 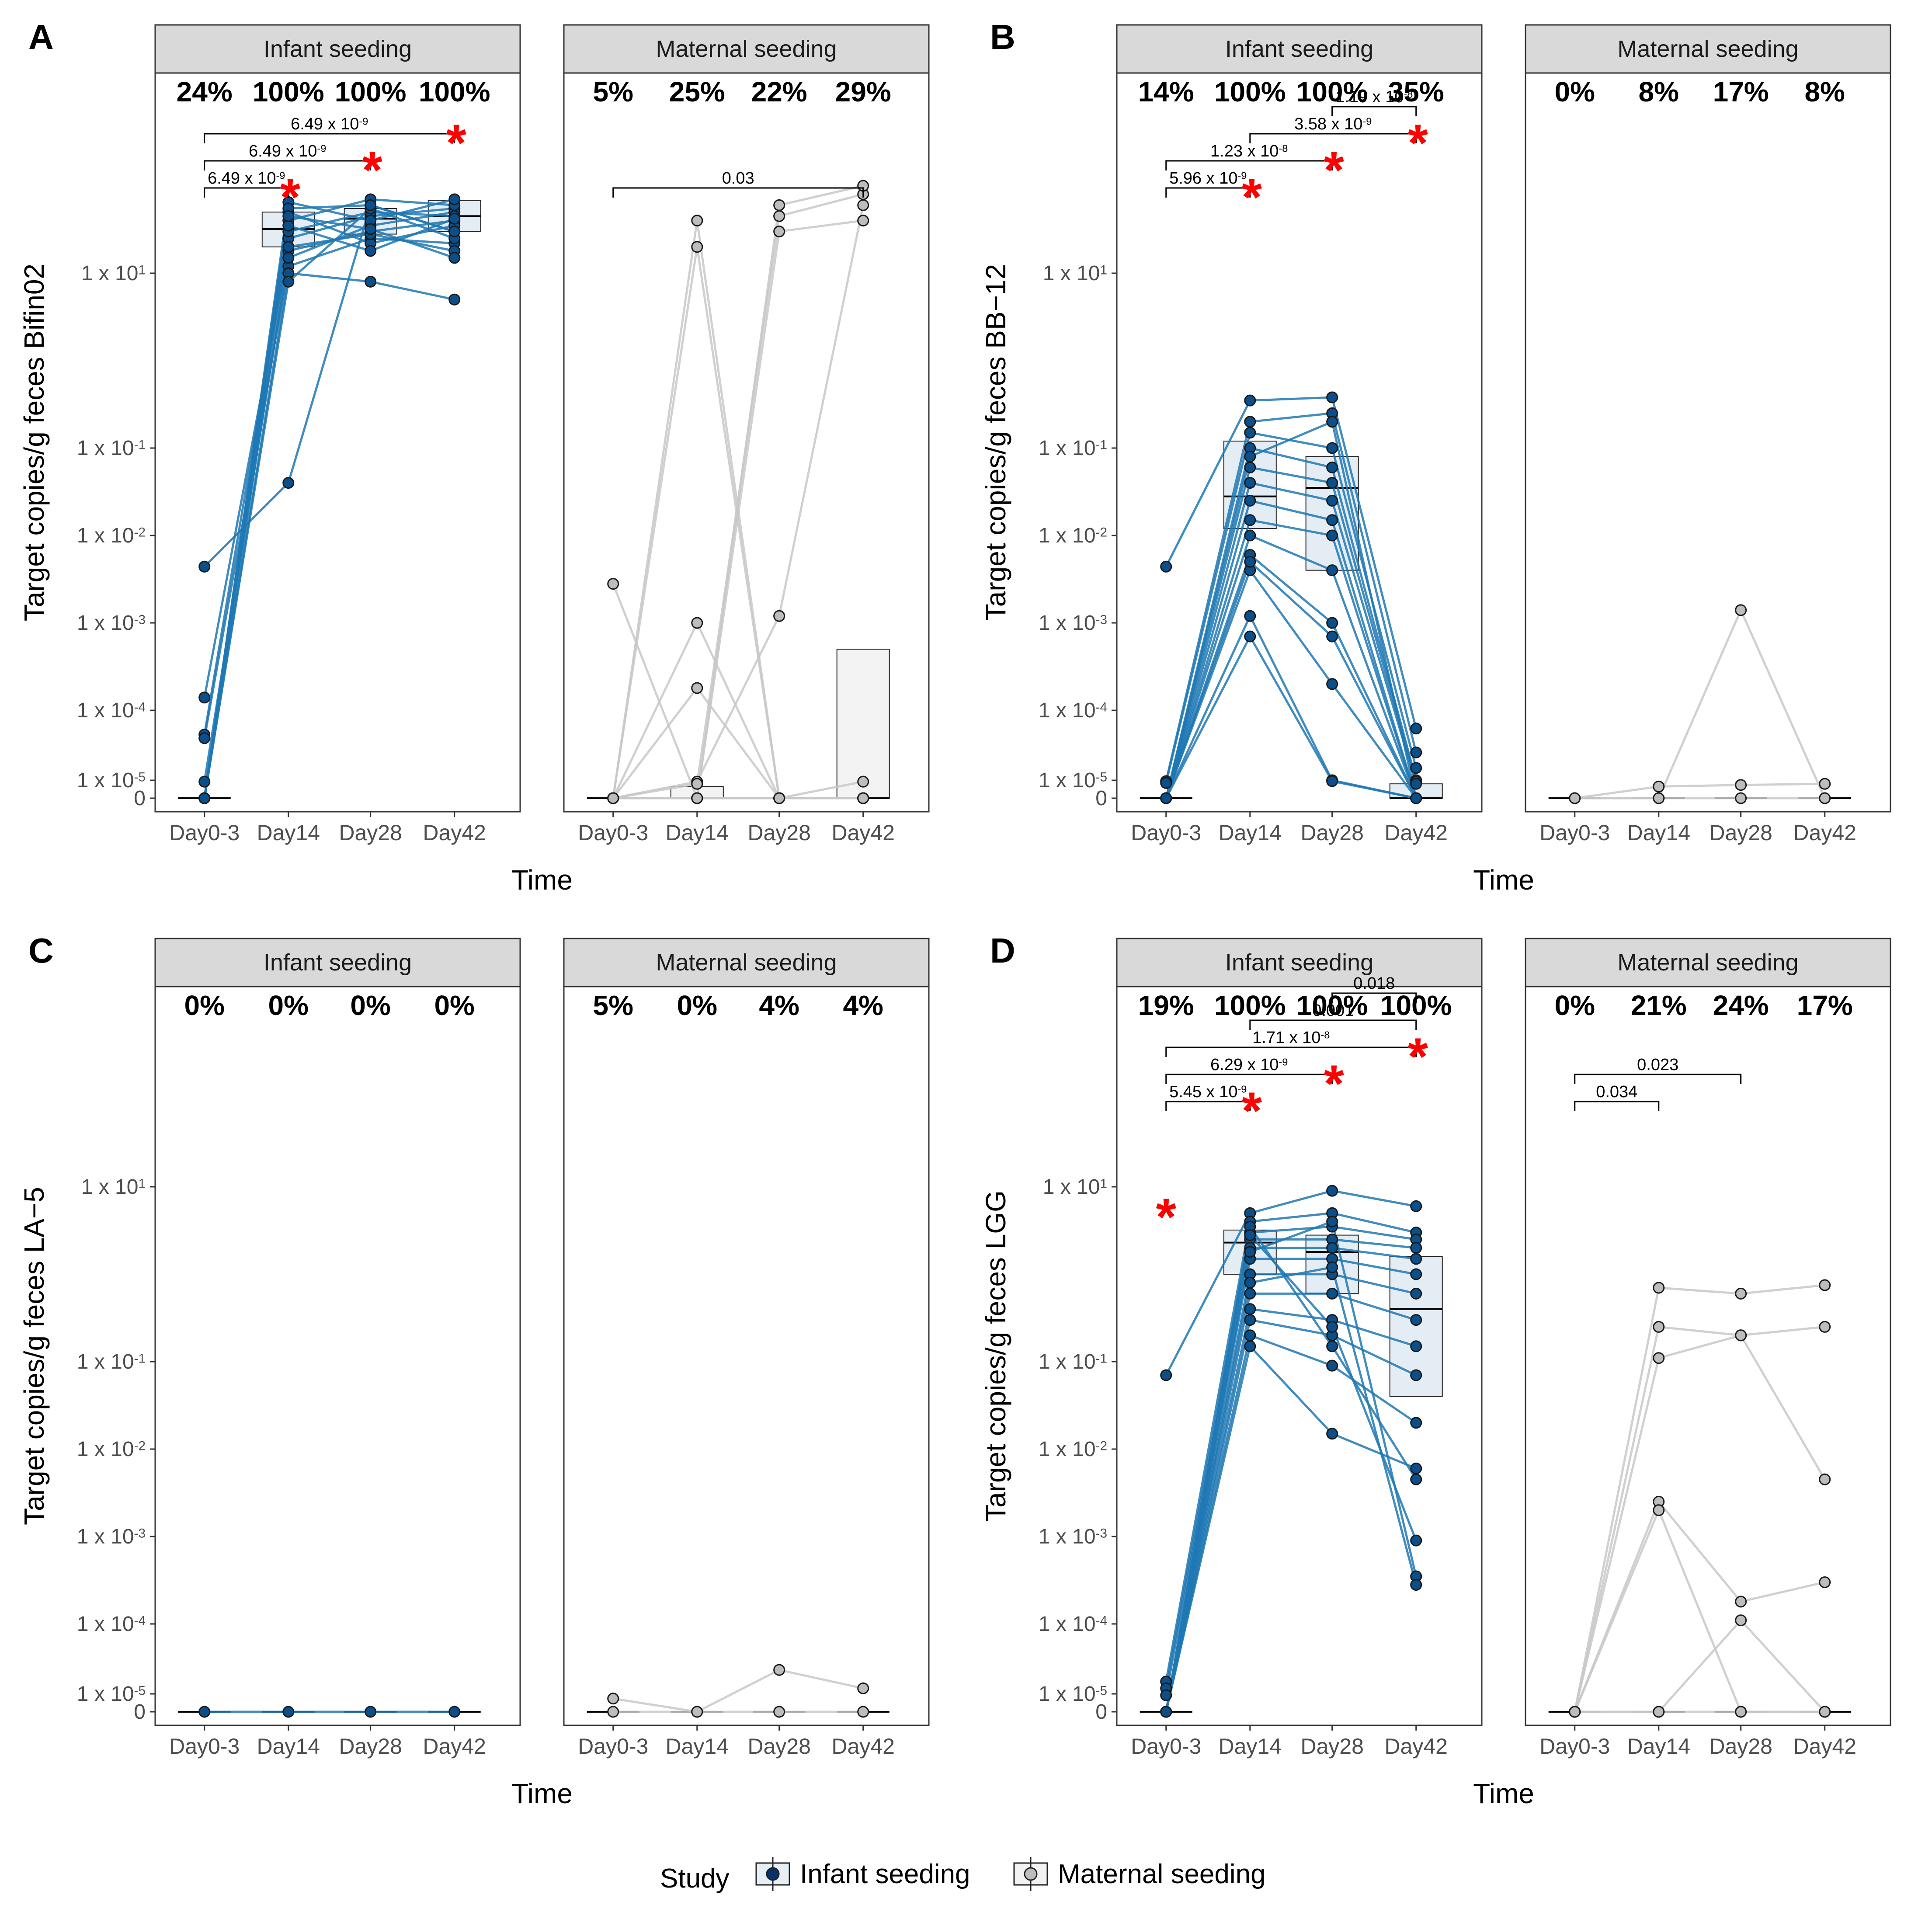 What do you see at coordinates (34, 1356) in the screenshot?
I see `y-axis-title: Target copies/g feces LA−5` at bounding box center [34, 1356].